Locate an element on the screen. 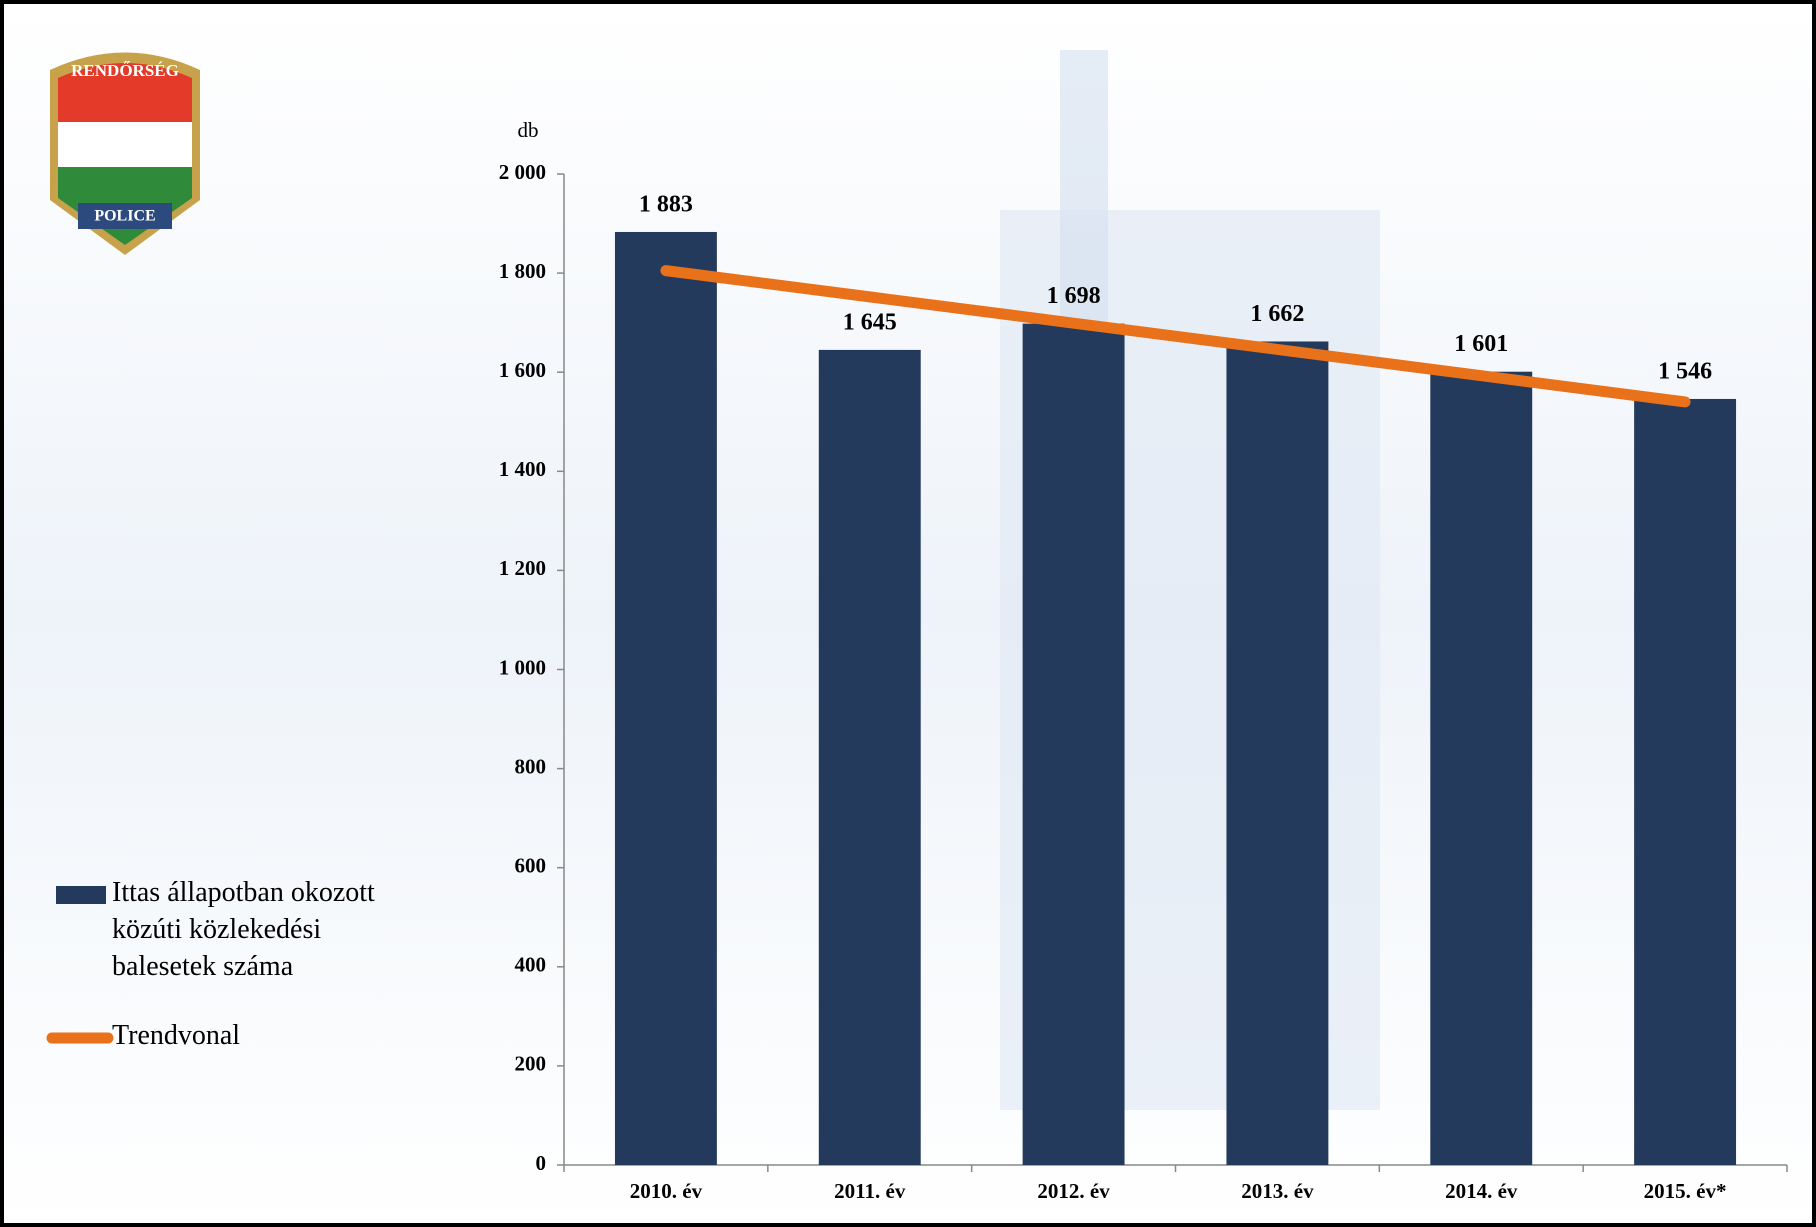  y-tick-label: 1 000 is located at coordinates (522, 667).